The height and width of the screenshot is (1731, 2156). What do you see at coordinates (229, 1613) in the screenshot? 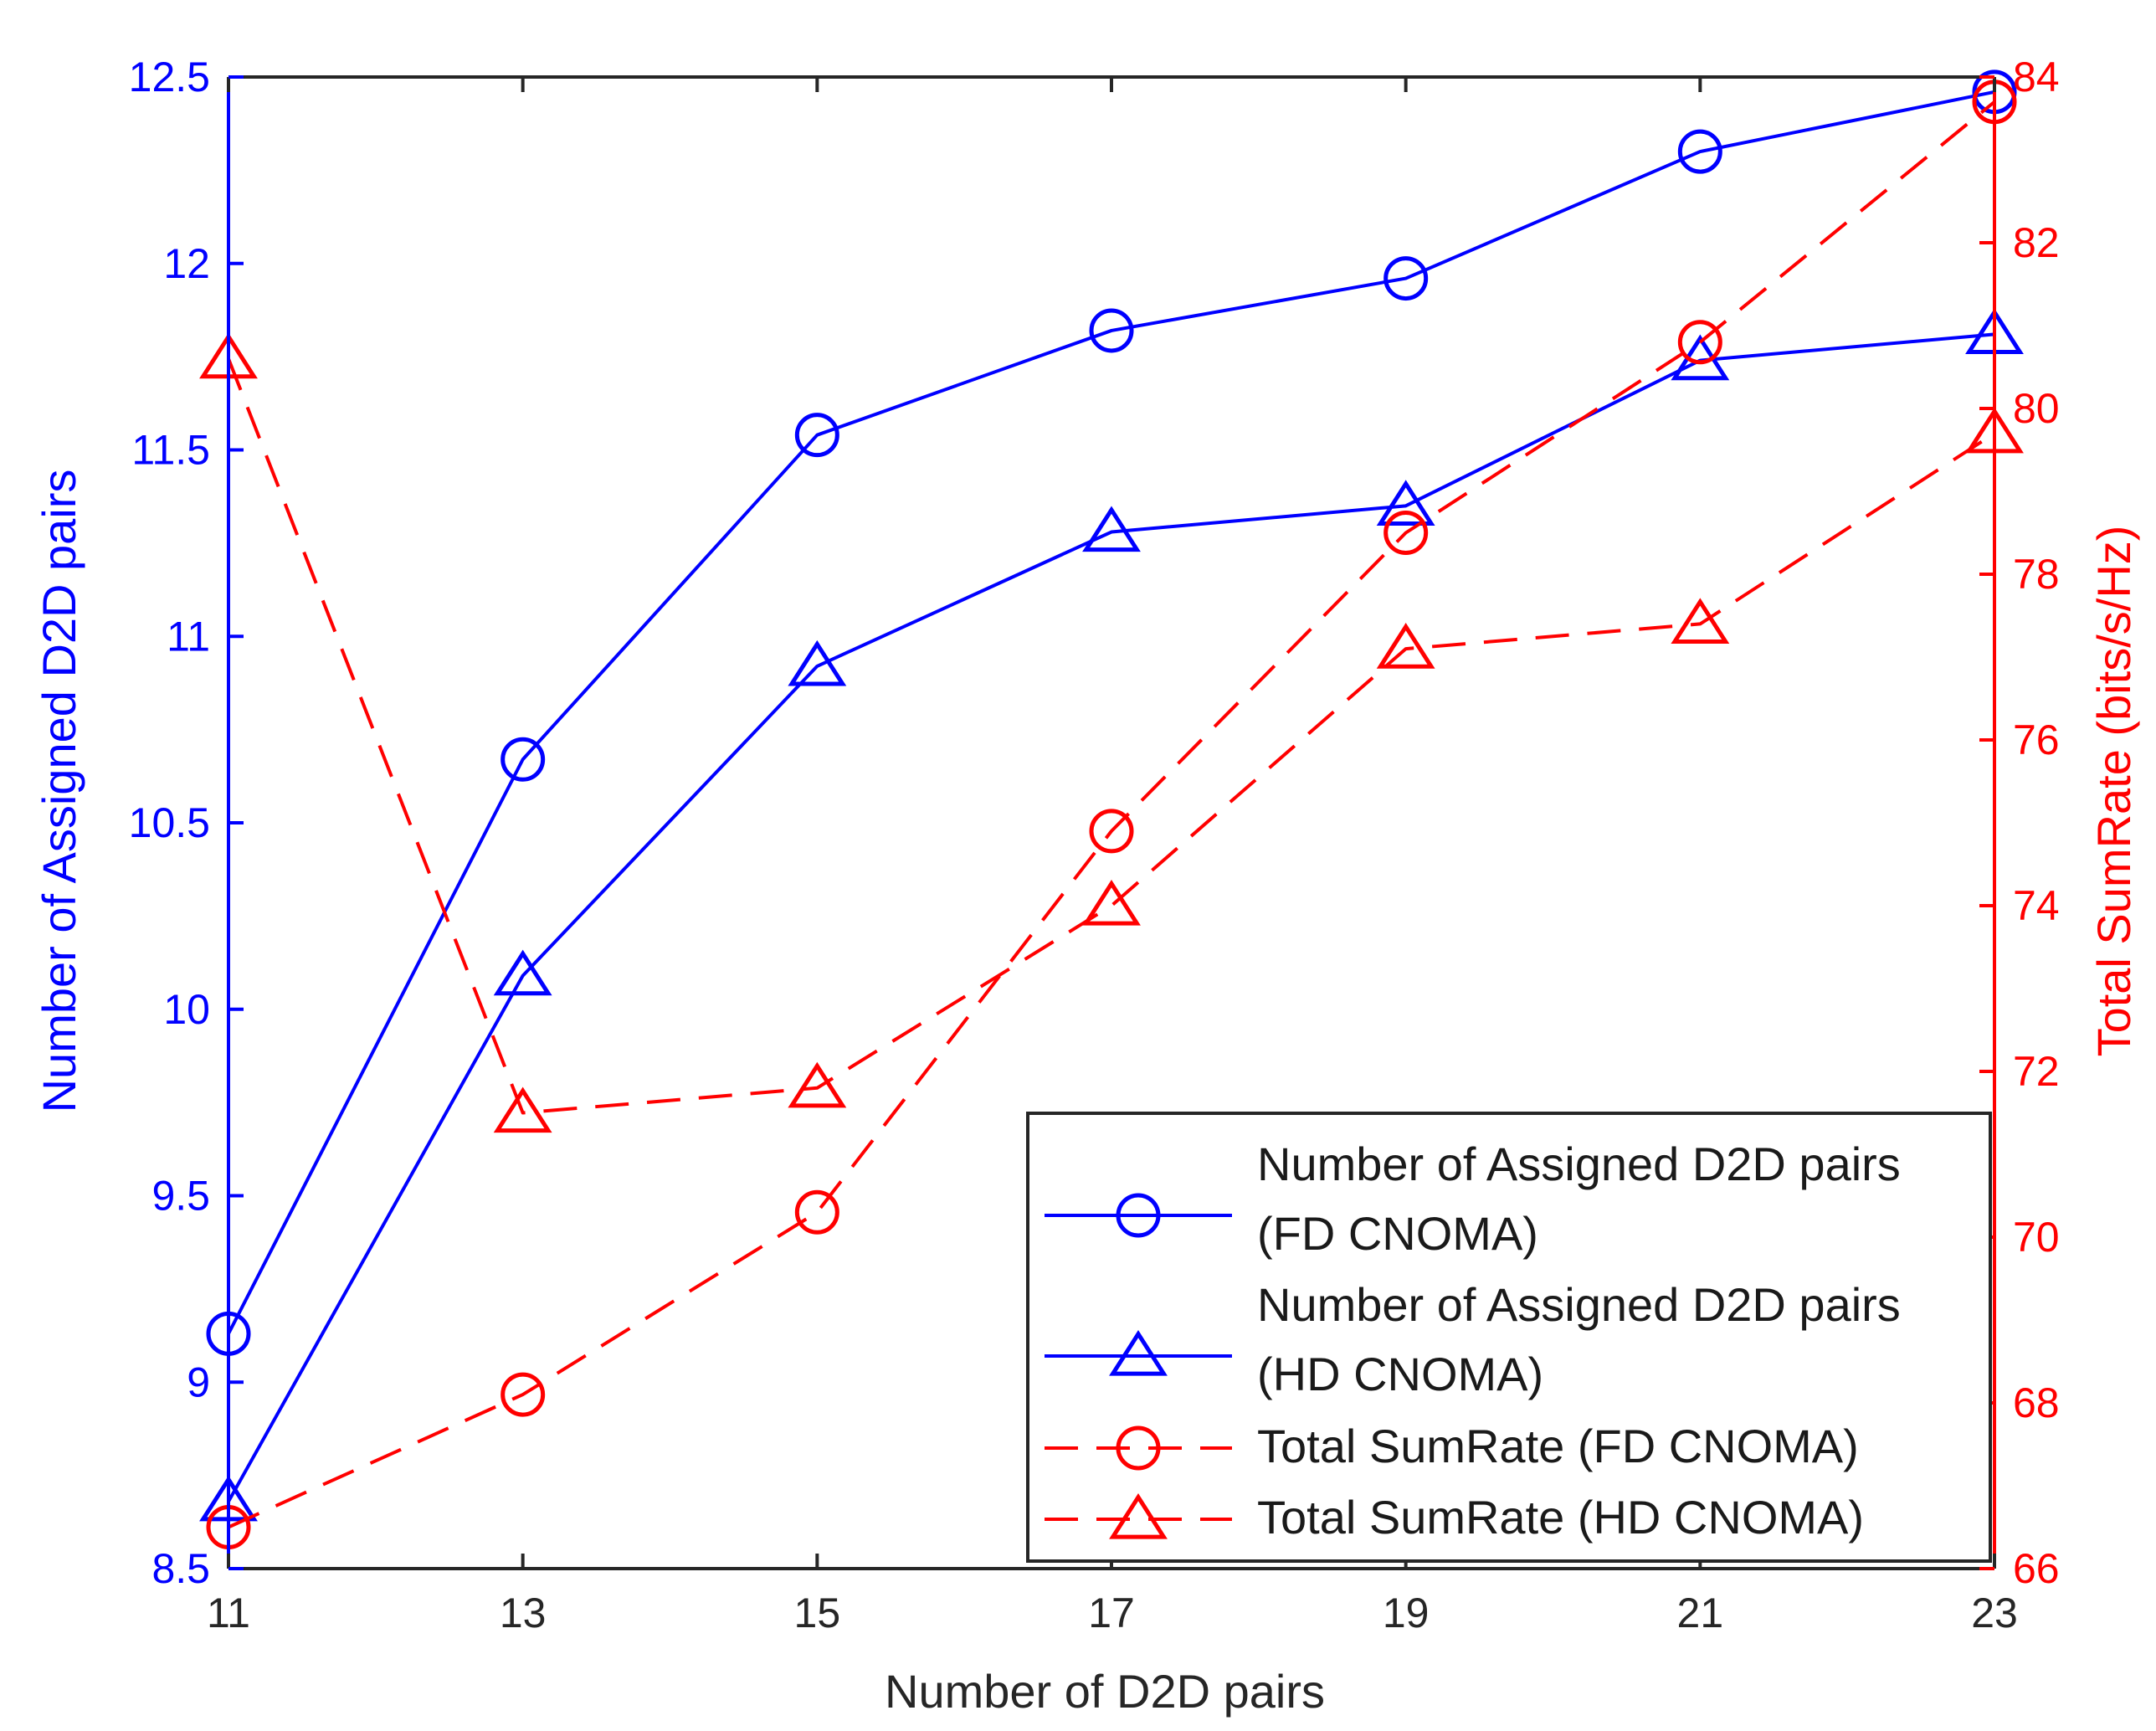
I see `x-tick-label: 11` at bounding box center [229, 1613].